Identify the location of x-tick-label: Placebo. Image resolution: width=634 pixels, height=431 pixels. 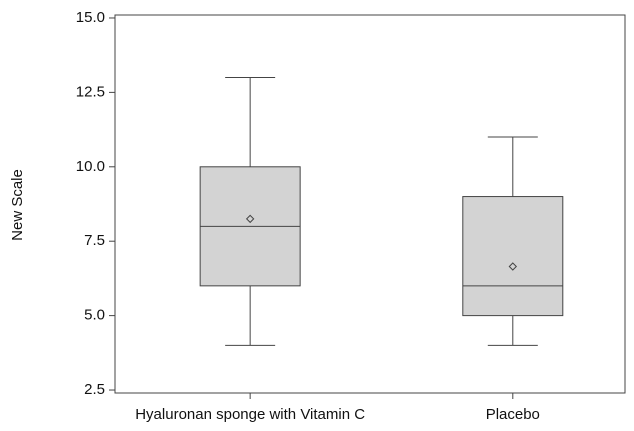
(513, 414).